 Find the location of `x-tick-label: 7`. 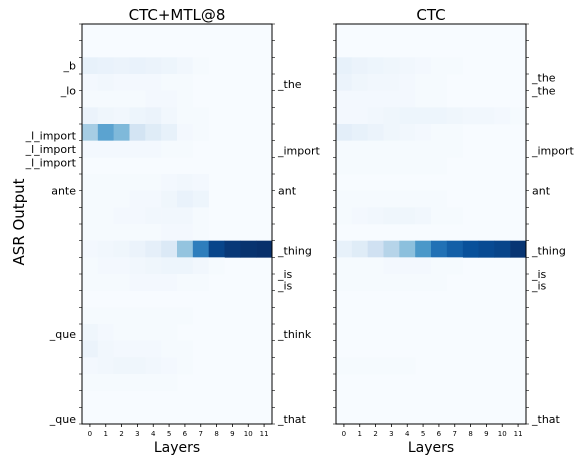

x-tick-label: 7 is located at coordinates (455, 434).